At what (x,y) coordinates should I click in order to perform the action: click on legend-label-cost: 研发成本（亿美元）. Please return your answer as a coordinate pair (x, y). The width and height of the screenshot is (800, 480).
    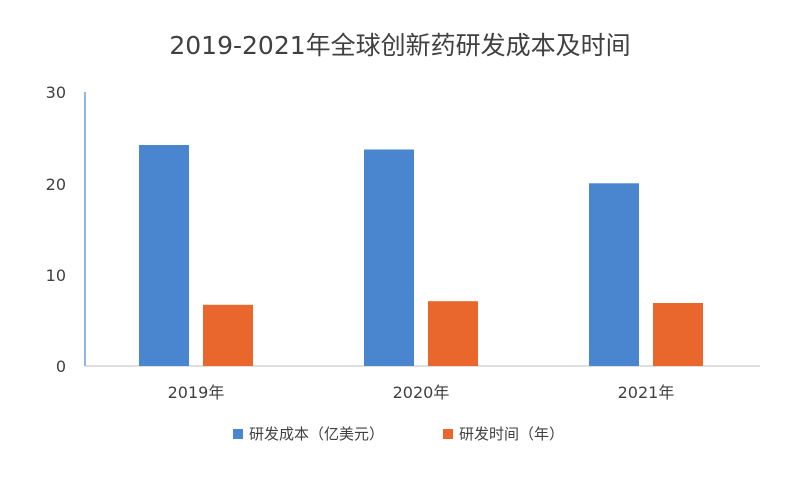
    Looking at the image, I should click on (316, 434).